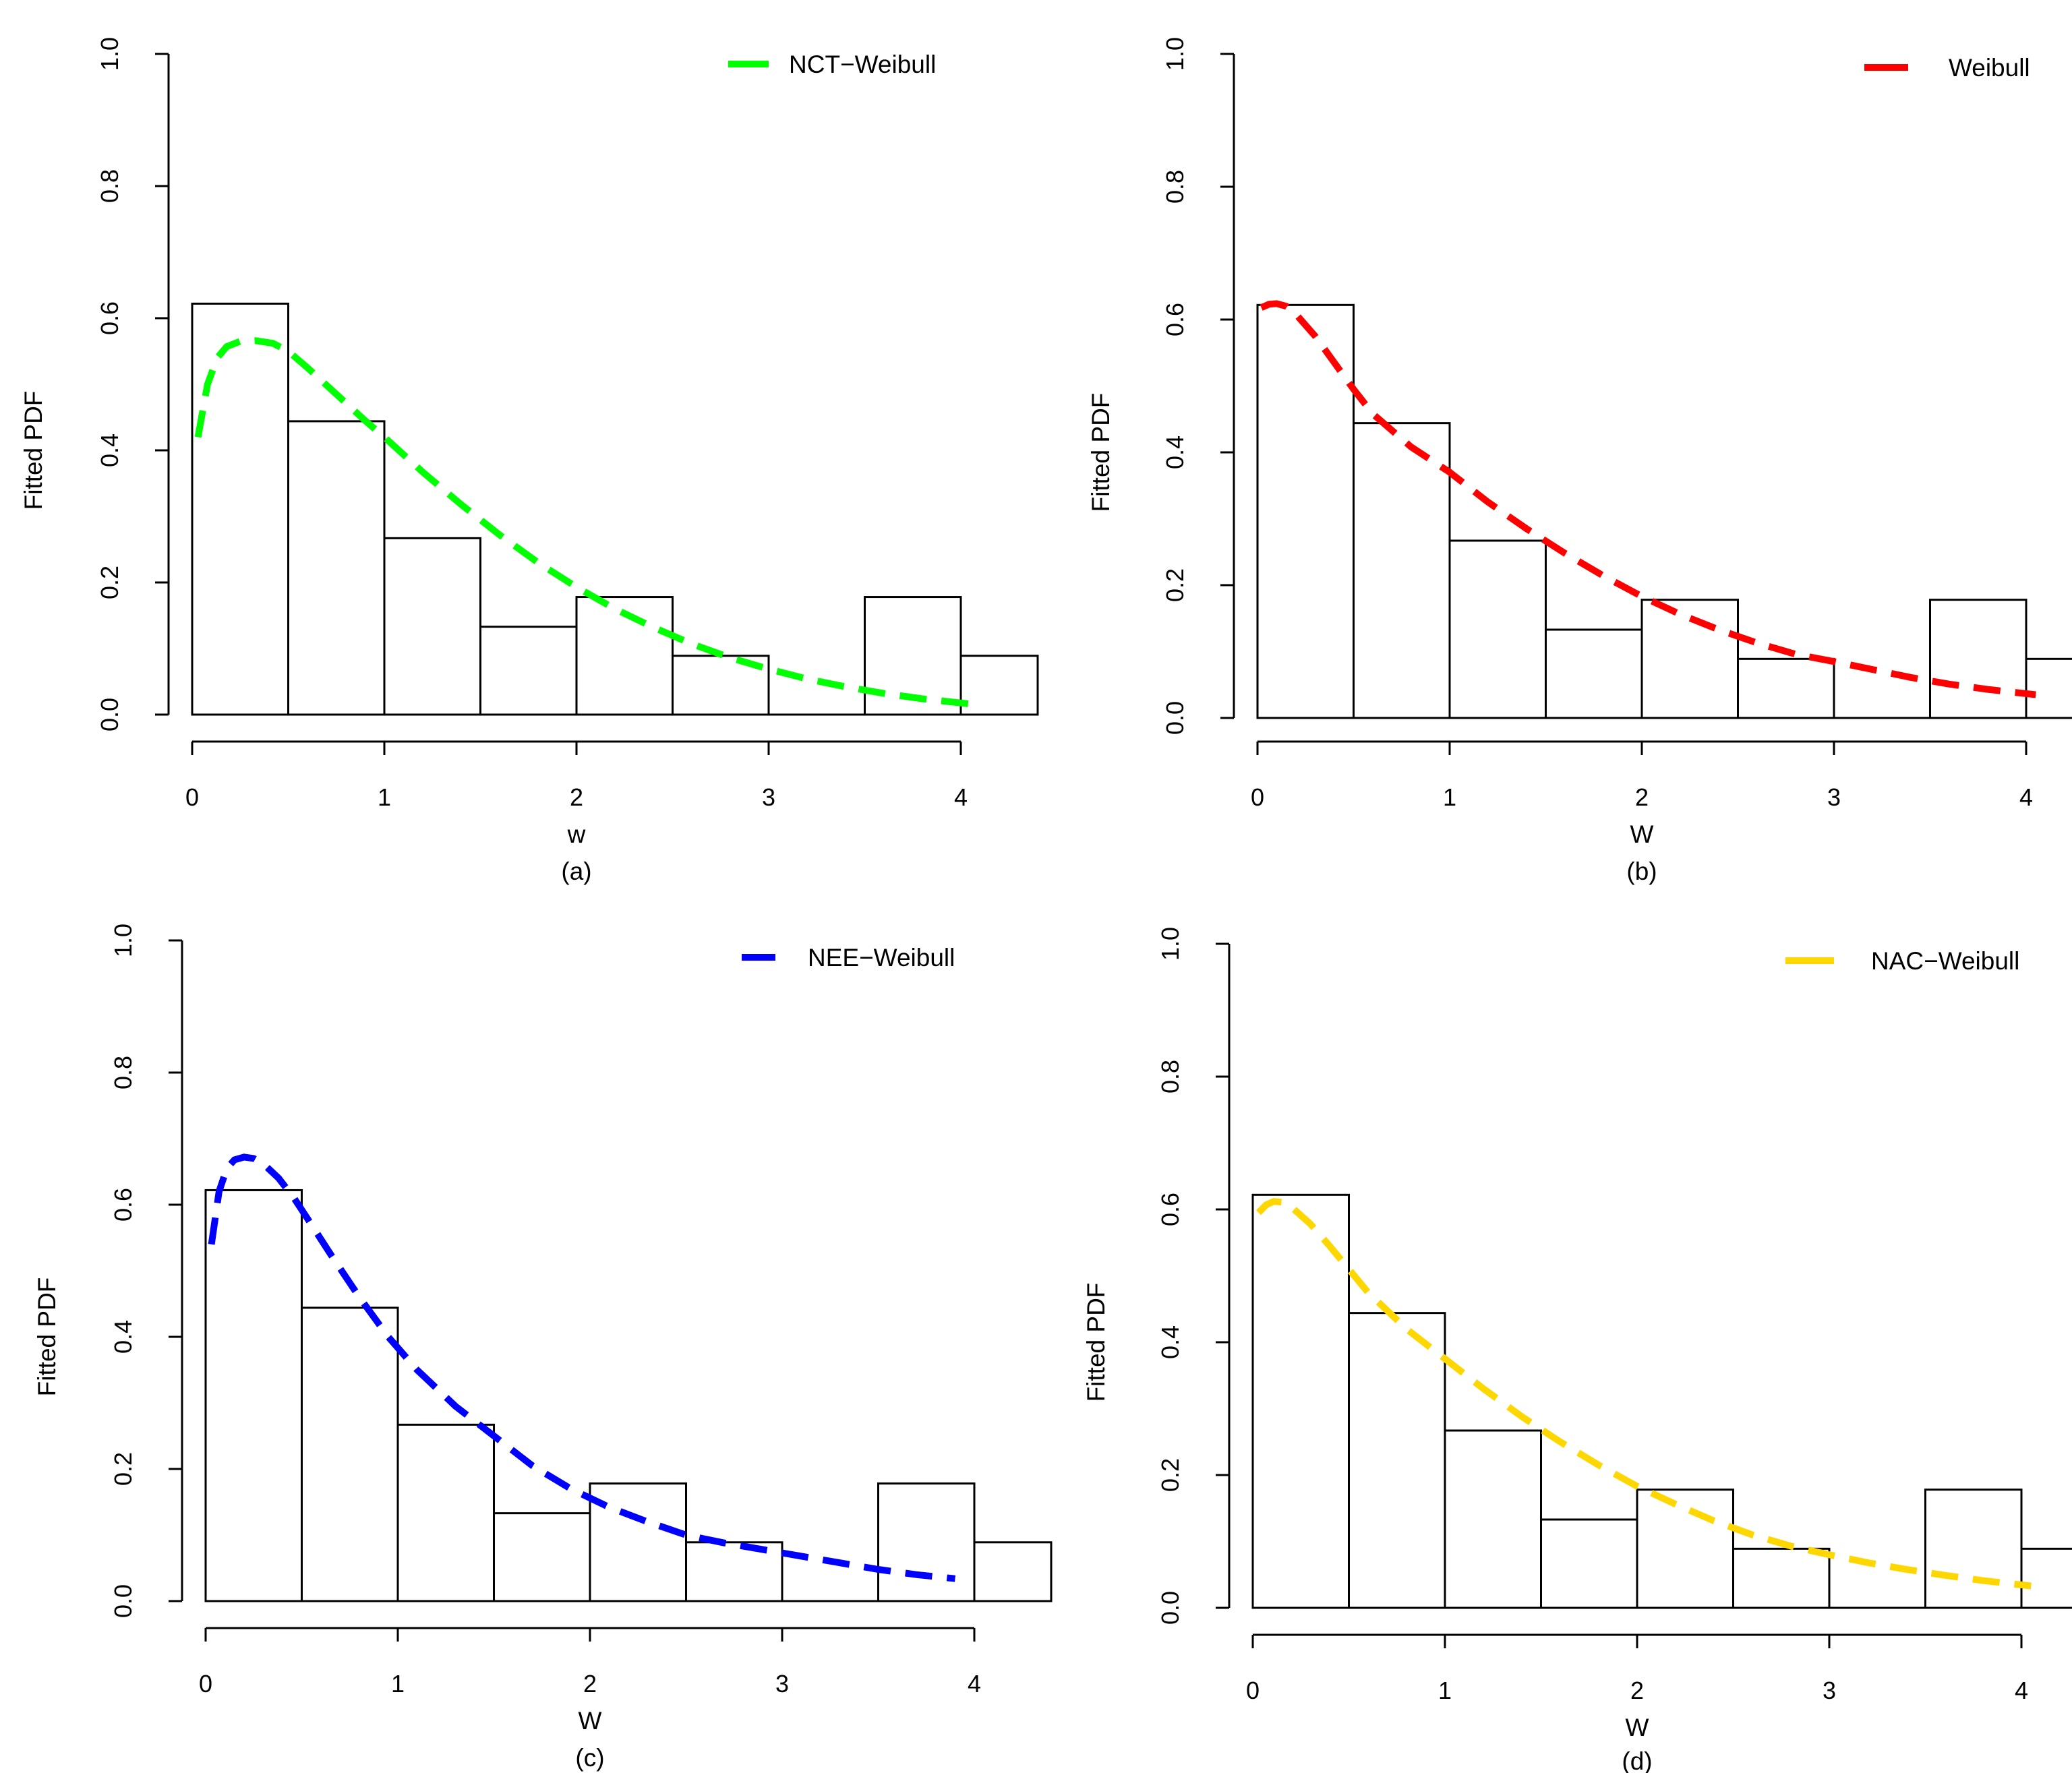 Image resolution: width=2072 pixels, height=1773 pixels. What do you see at coordinates (1945, 961) in the screenshot?
I see `legend-label: NAC−Weibull` at bounding box center [1945, 961].